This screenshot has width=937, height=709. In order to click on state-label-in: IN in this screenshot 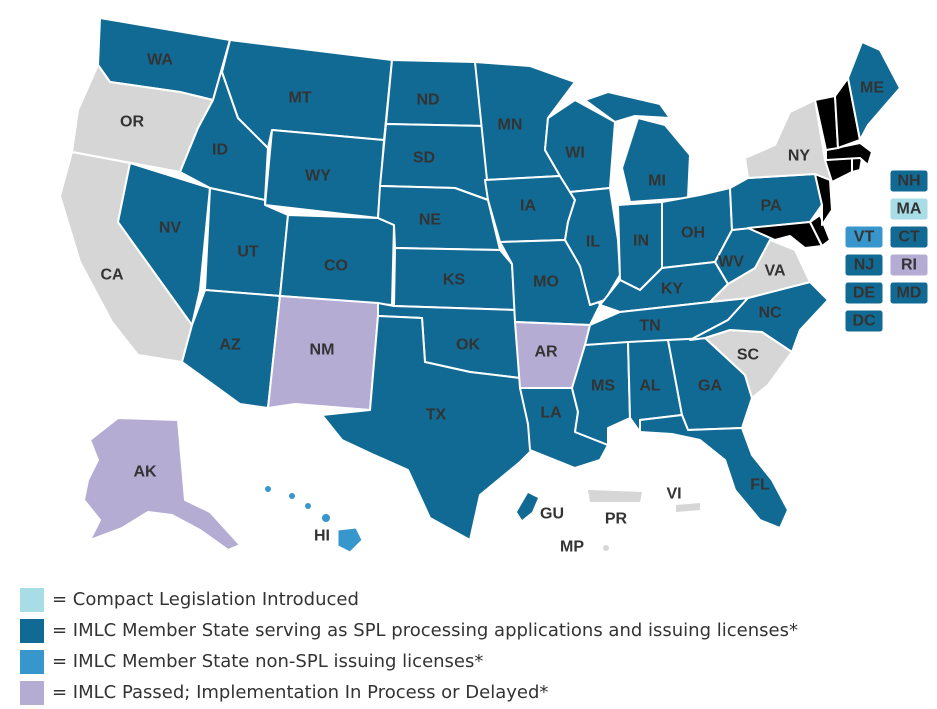, I will do `click(641, 241)`.